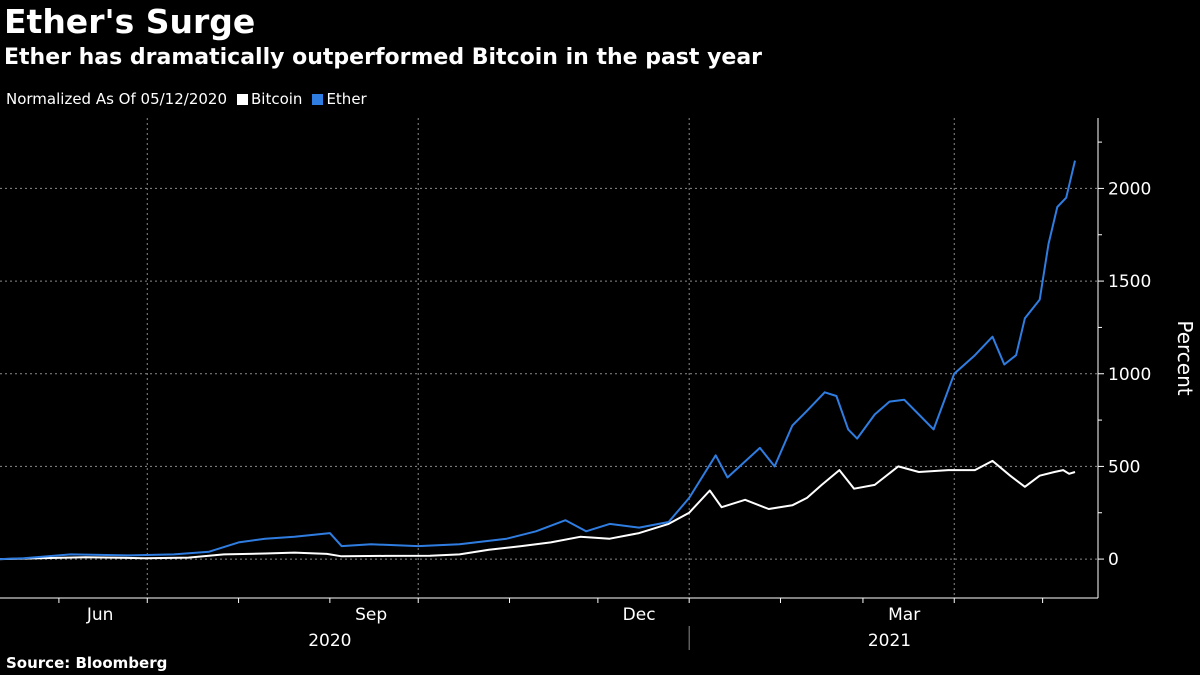 This screenshot has height=675, width=1200. What do you see at coordinates (639, 615) in the screenshot?
I see `x-tick-label-dec: Dec` at bounding box center [639, 615].